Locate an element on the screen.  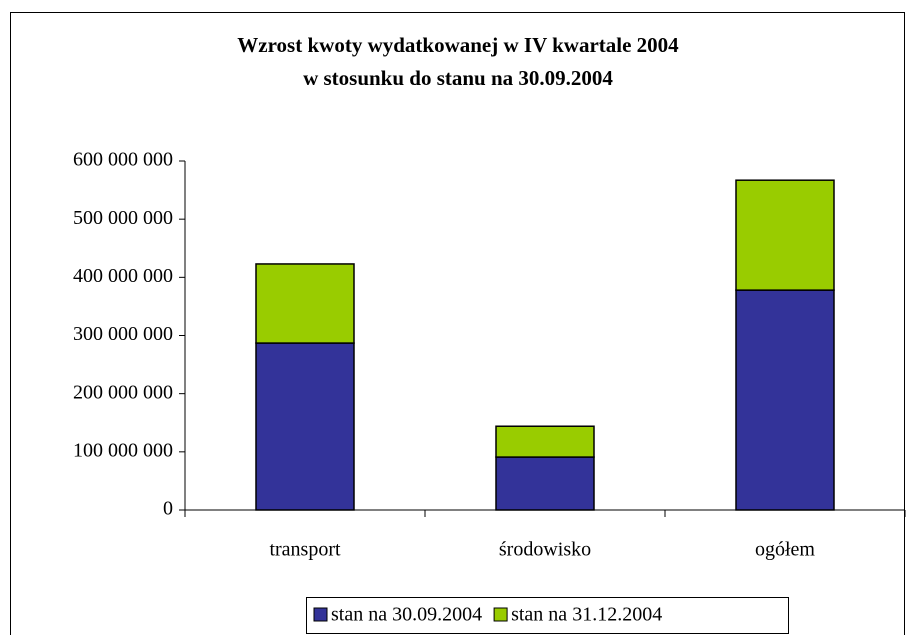
y-tick-label: 500 000 000 is located at coordinates (123, 218).